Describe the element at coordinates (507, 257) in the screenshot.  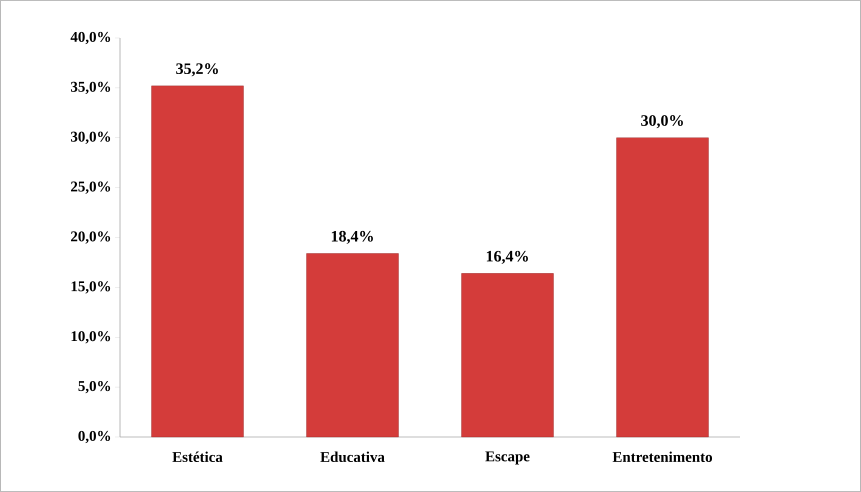
I see `data-label: 16,4%` at that location.